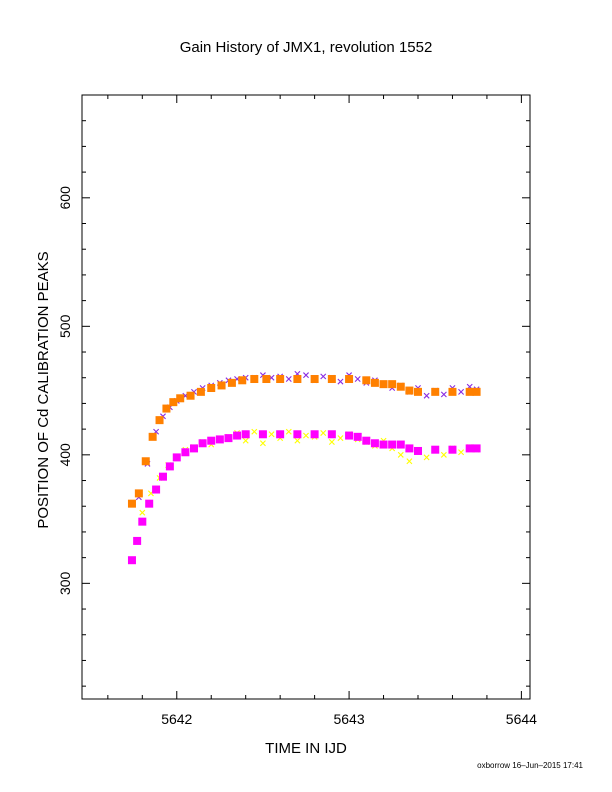  I want to click on x-tick-label: 5642, so click(176, 719).